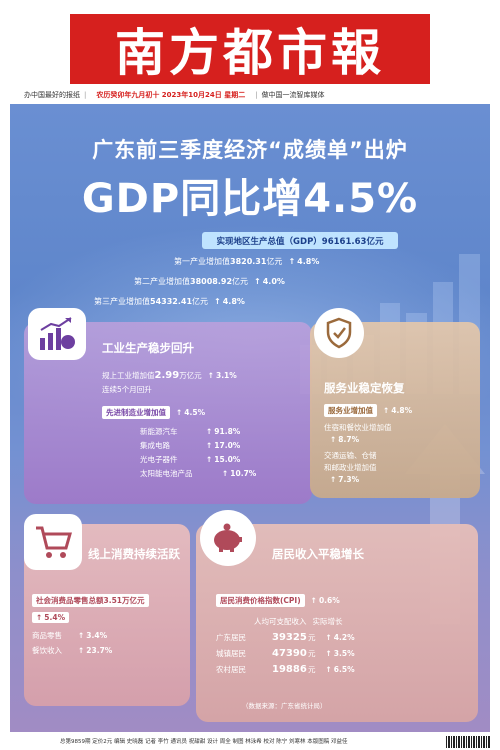  Describe the element at coordinates (341, 479) in the screenshot. I see `services-line: 7.3%` at that location.